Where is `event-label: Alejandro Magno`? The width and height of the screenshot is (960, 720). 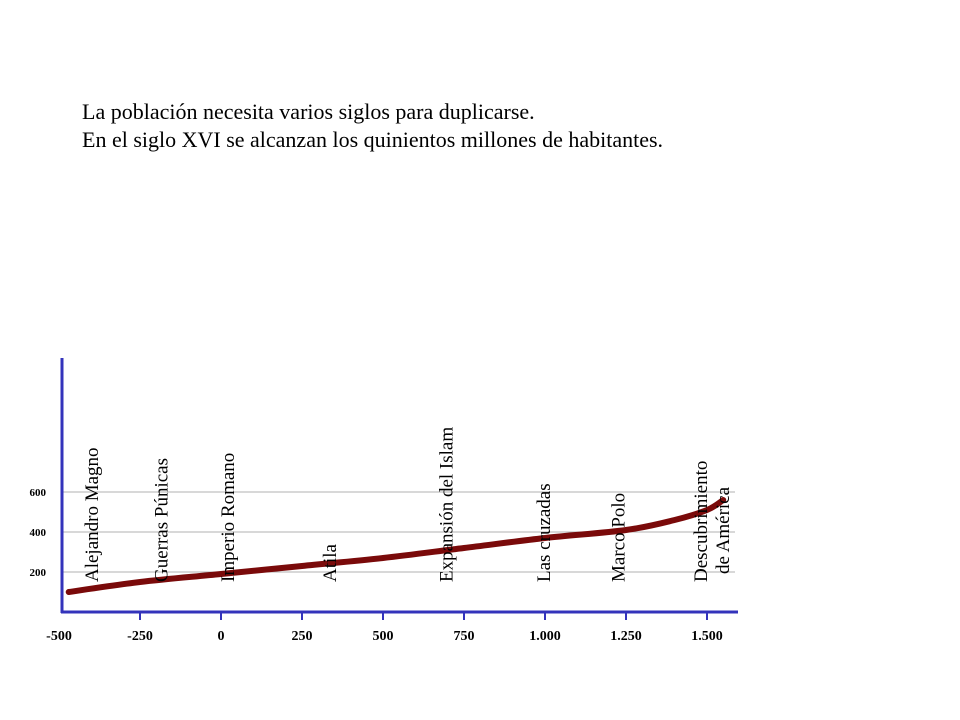 event-label: Alejandro Magno is located at coordinates (92, 514).